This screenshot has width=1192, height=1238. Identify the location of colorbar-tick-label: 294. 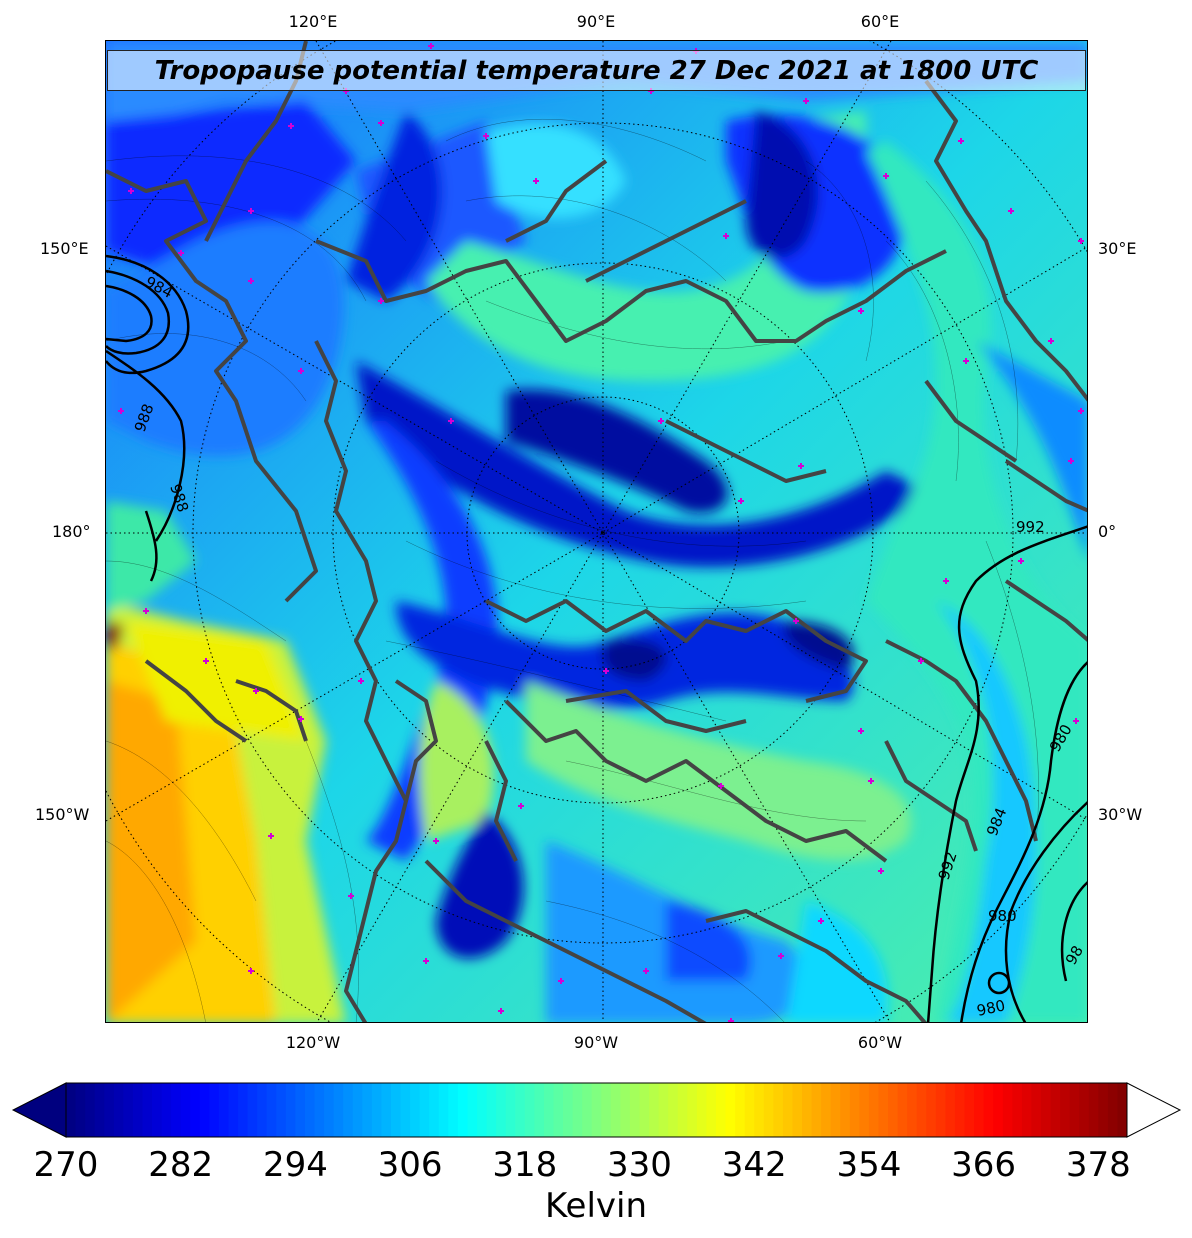
(295, 1165).